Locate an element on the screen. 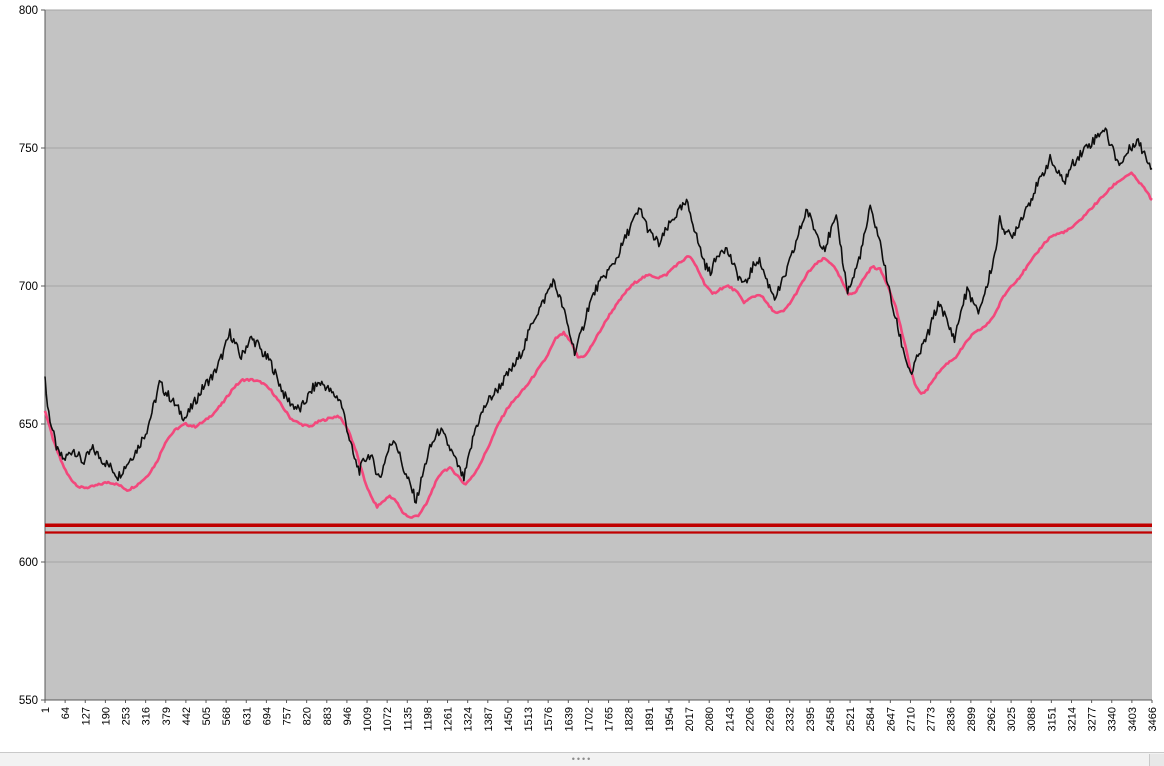  scrollbar-drag-handle-icon: •••• is located at coordinates (582, 759).